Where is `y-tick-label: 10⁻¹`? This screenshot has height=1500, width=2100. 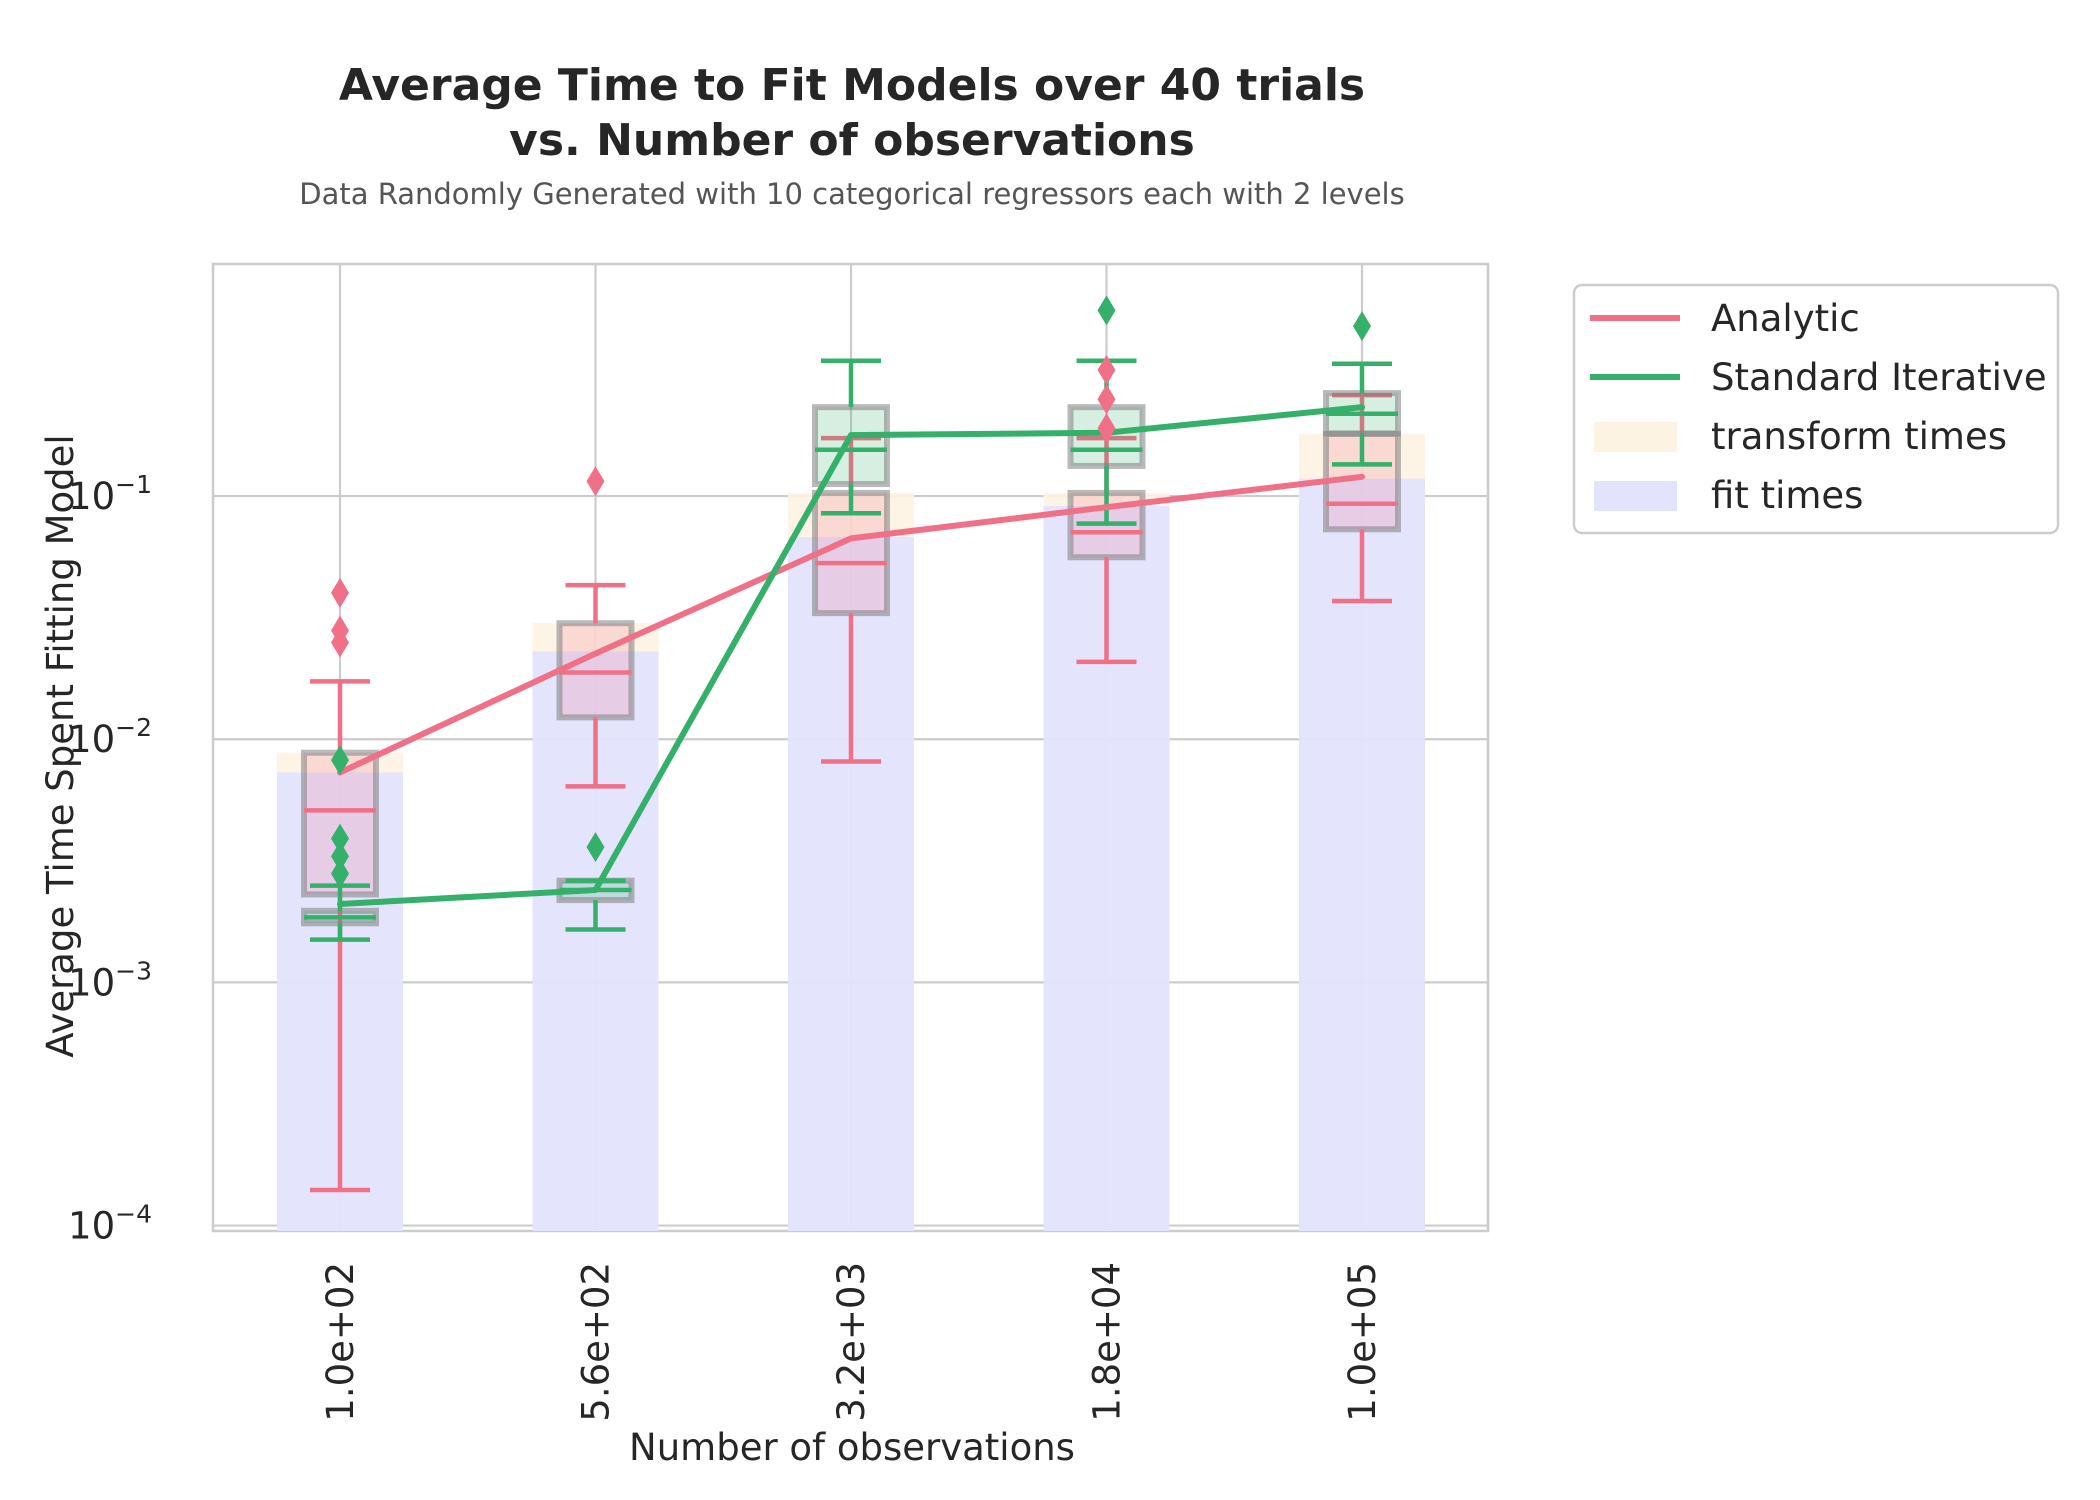
y-tick-label: 10⁻¹ is located at coordinates (110, 494).